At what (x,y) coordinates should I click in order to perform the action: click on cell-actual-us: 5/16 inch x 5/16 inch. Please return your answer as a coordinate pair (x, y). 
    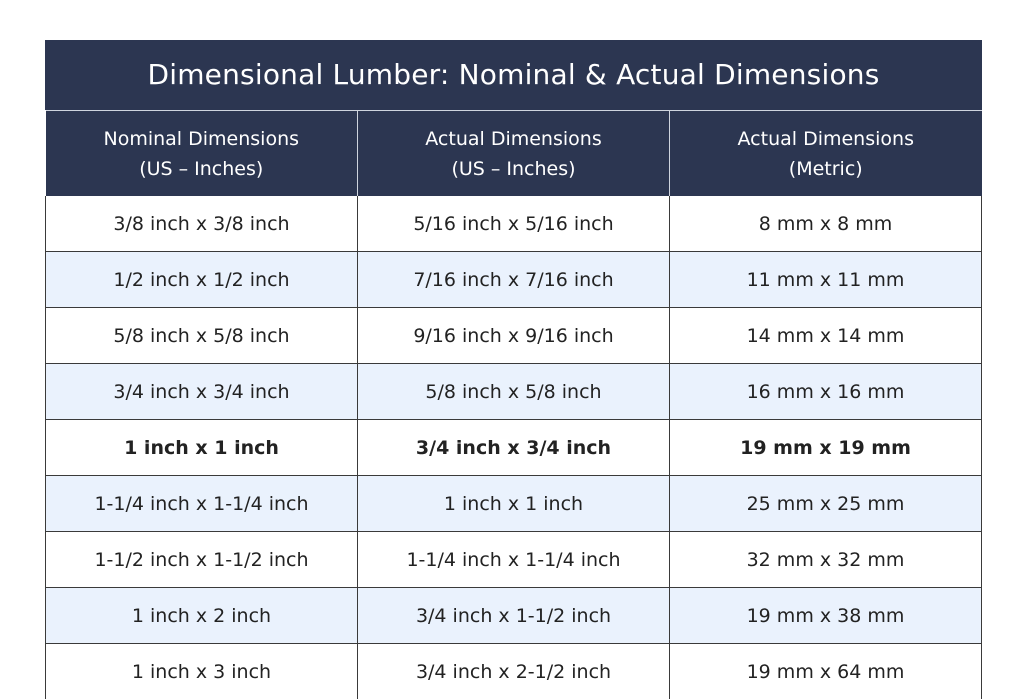
    Looking at the image, I should click on (514, 224).